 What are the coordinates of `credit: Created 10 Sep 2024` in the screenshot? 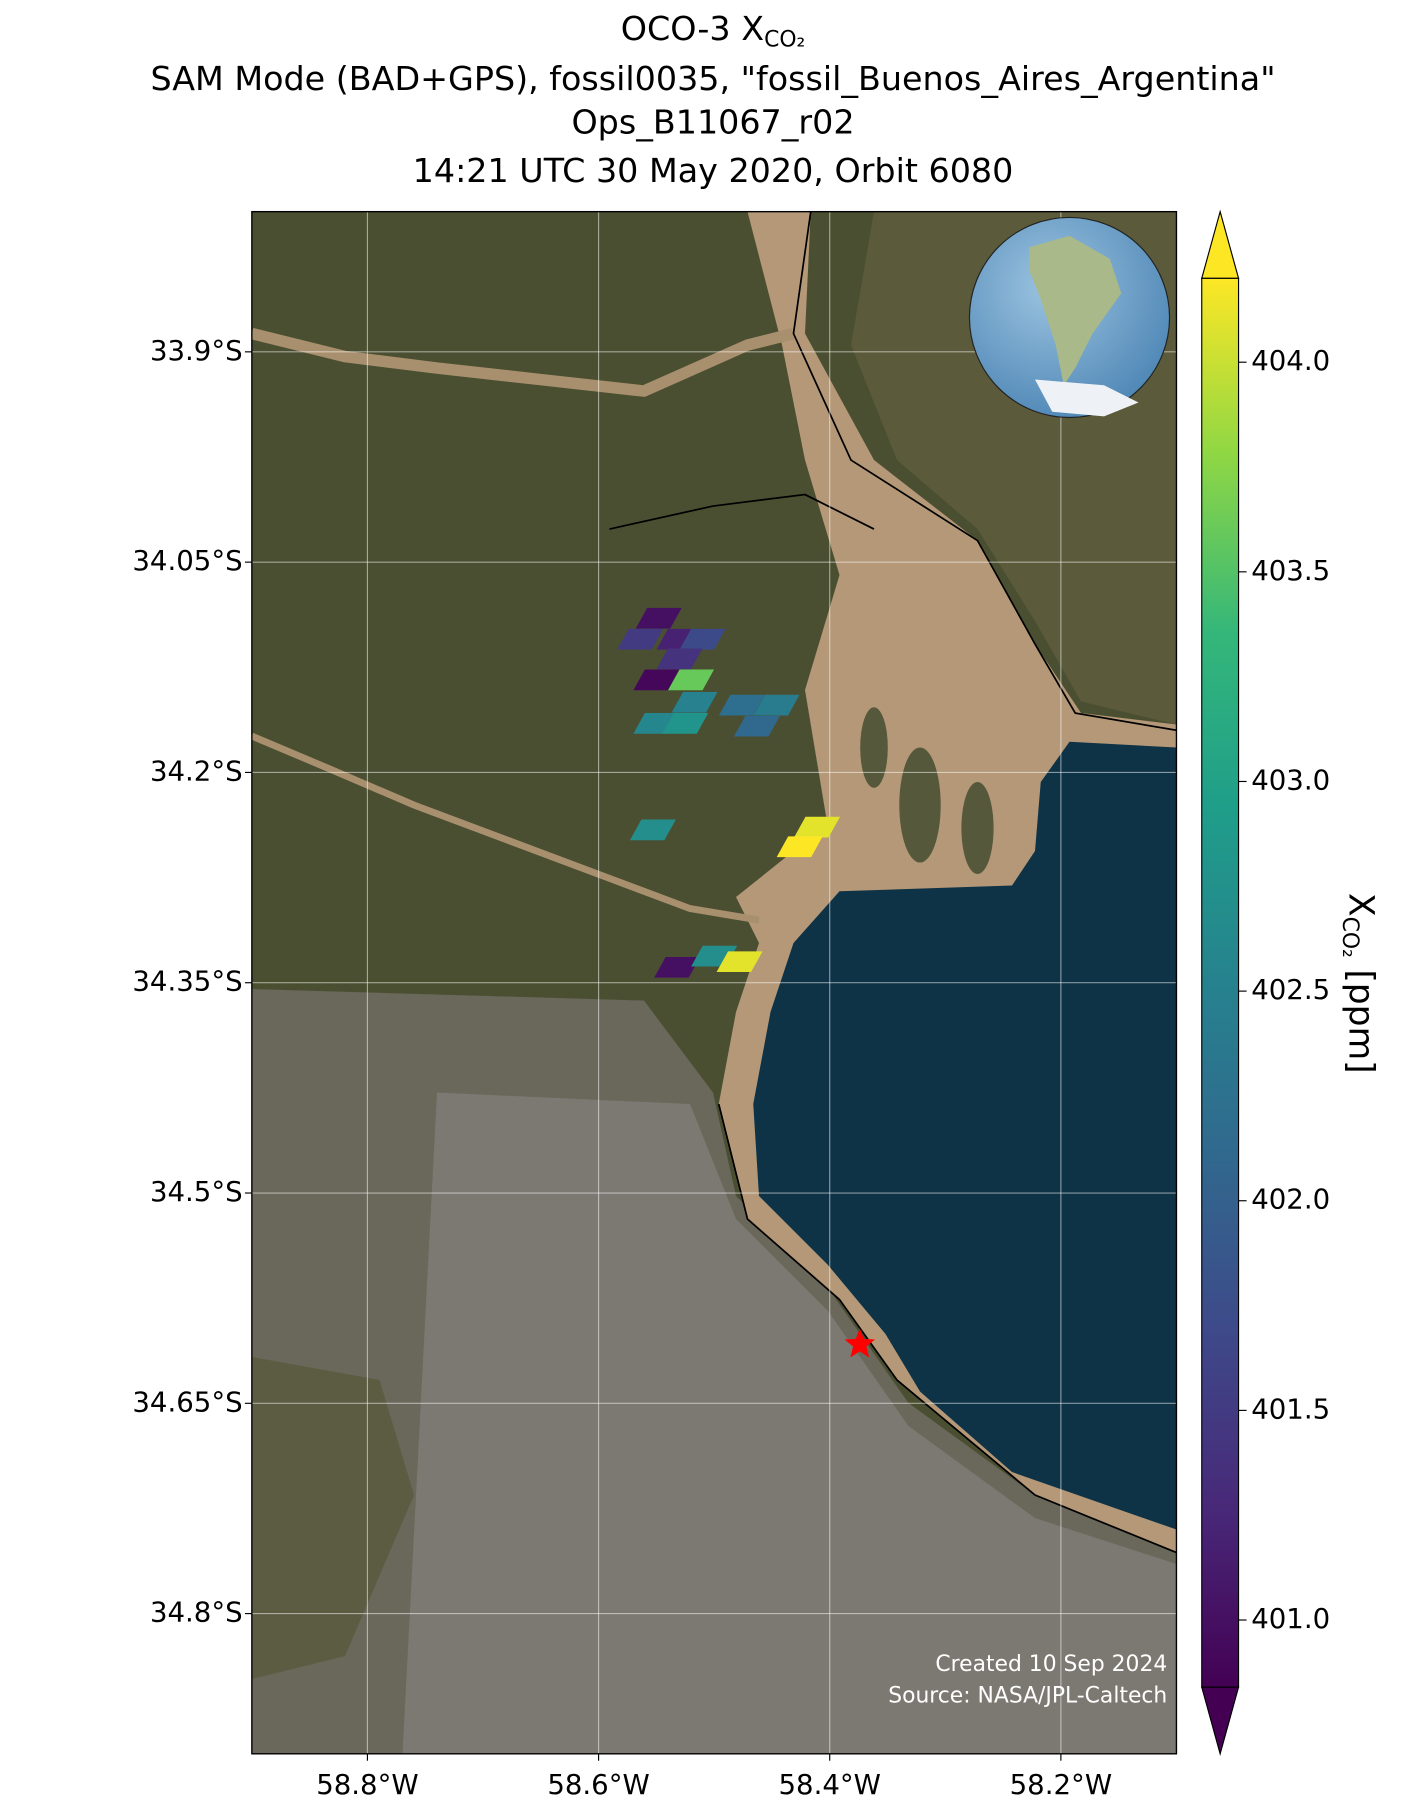 It's located at (1051, 1664).